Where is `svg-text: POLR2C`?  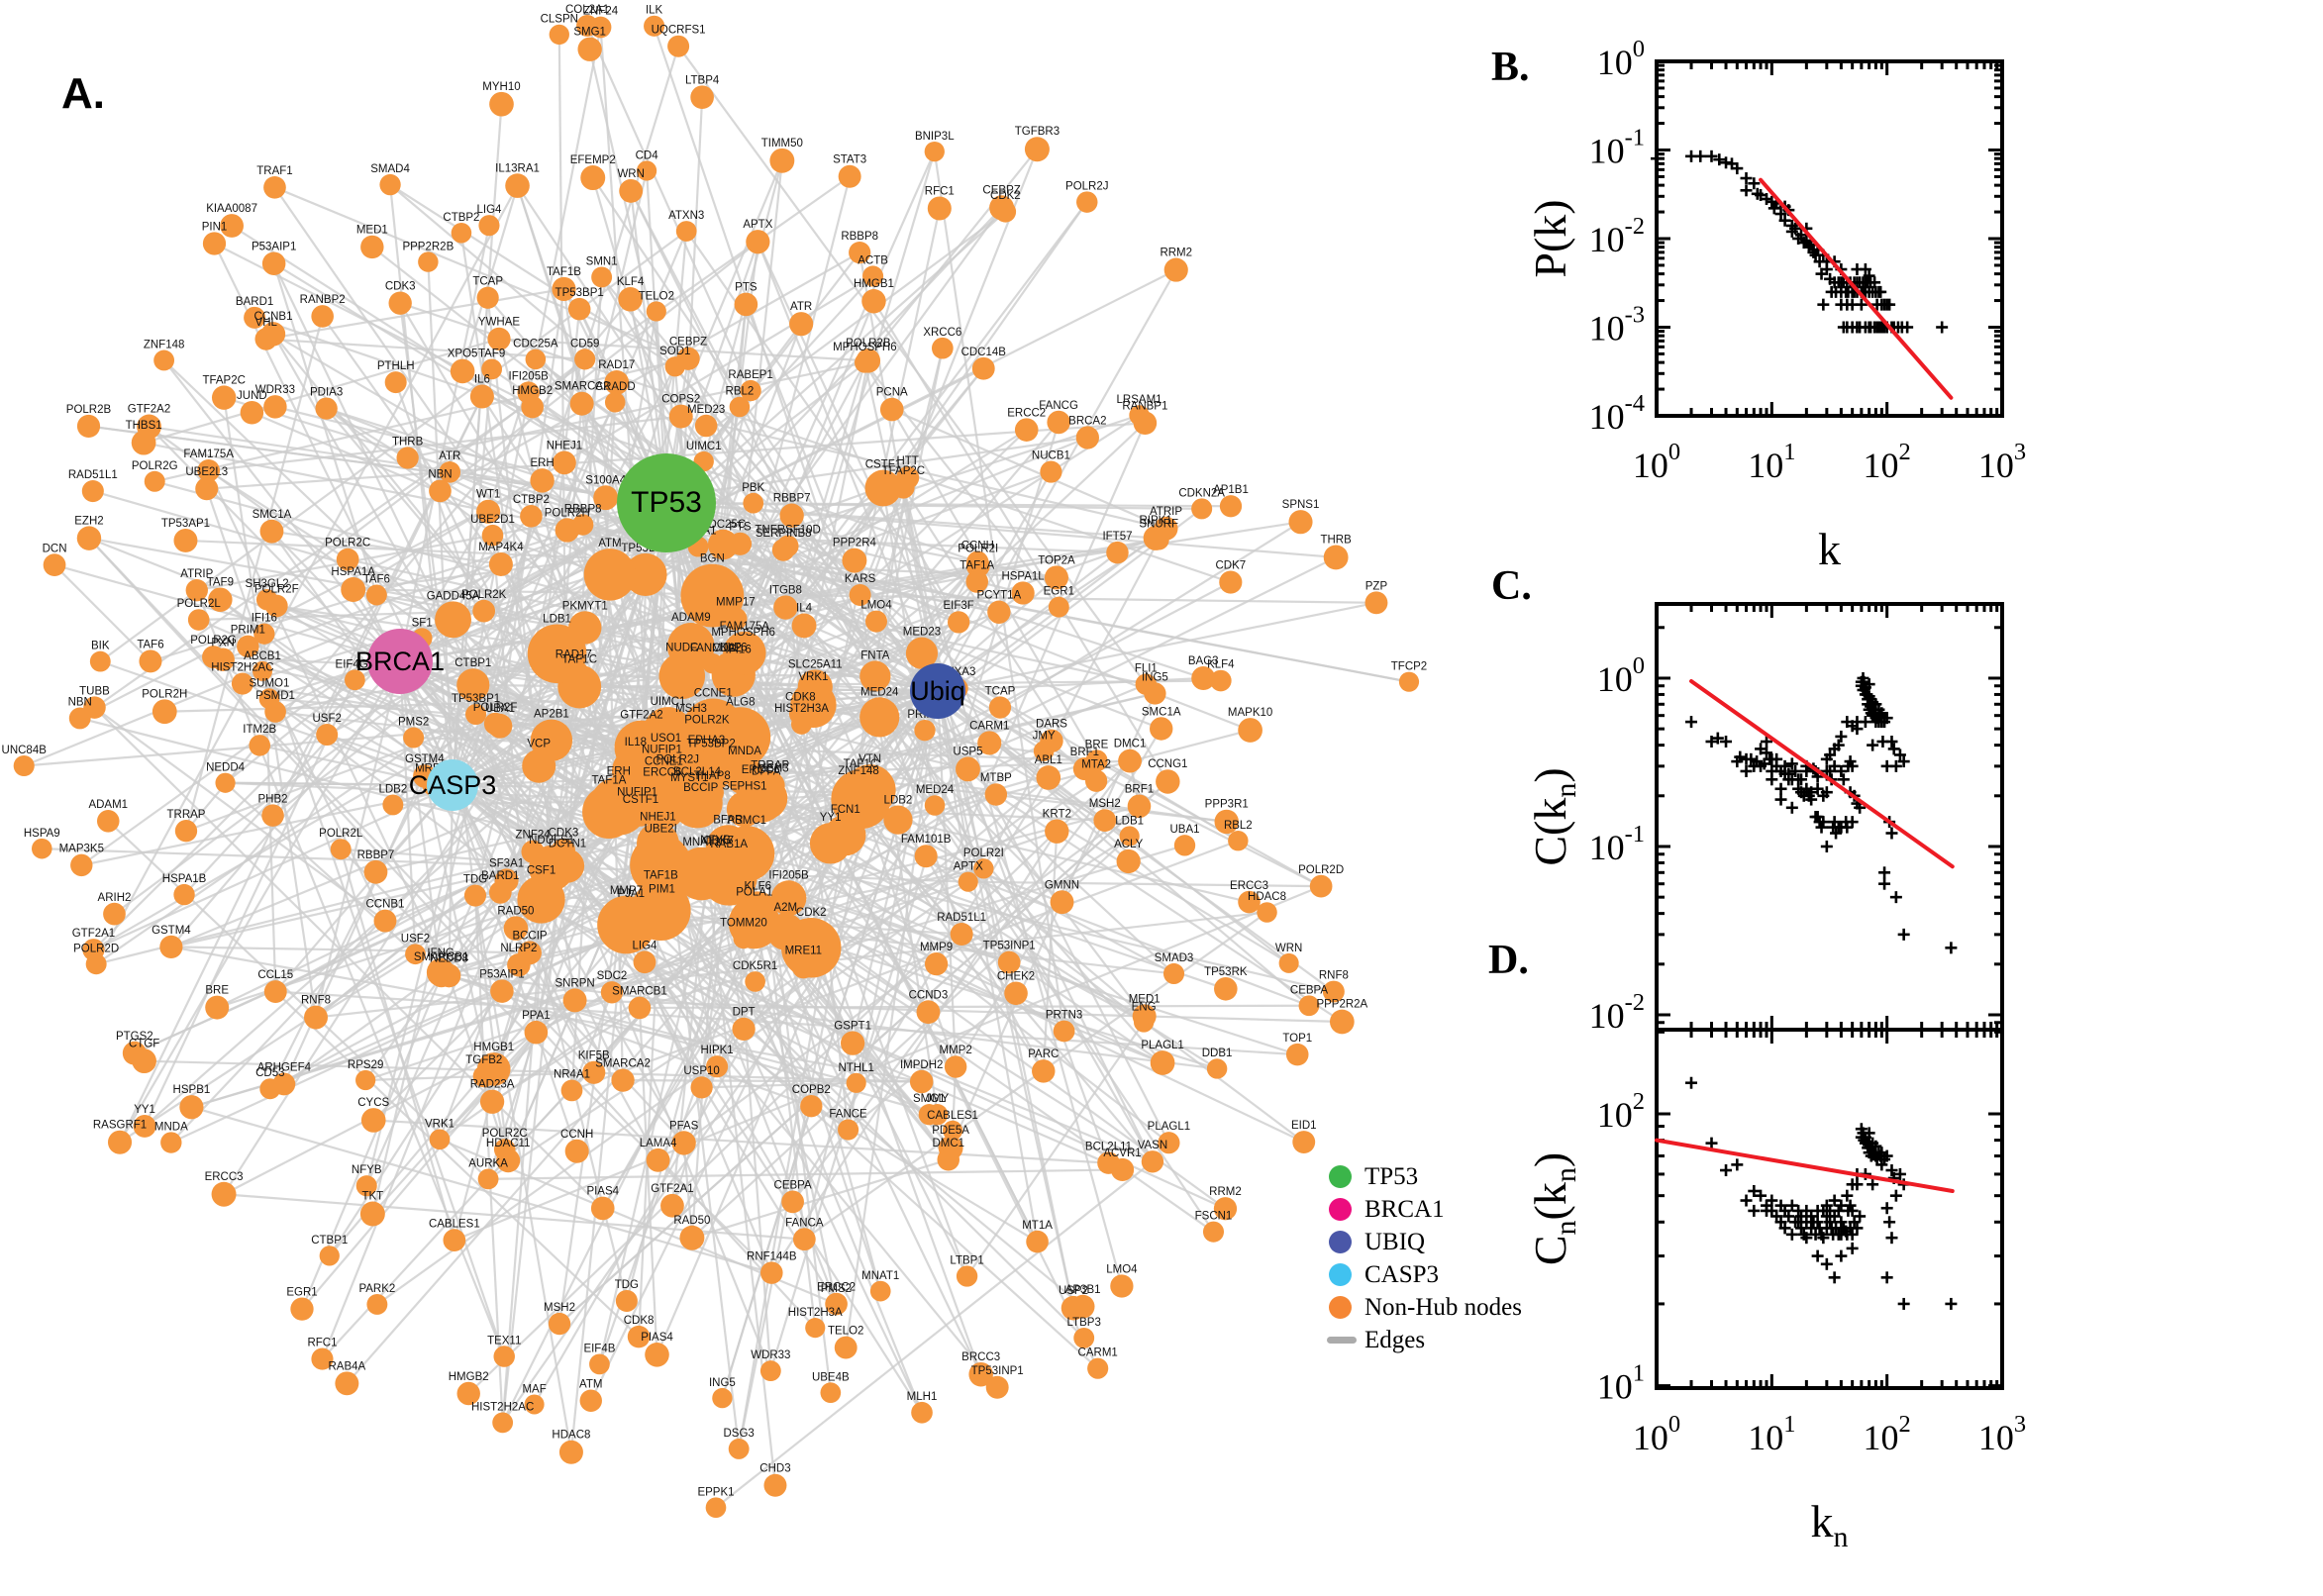
svg-text: POLR2C is located at coordinates (347, 543).